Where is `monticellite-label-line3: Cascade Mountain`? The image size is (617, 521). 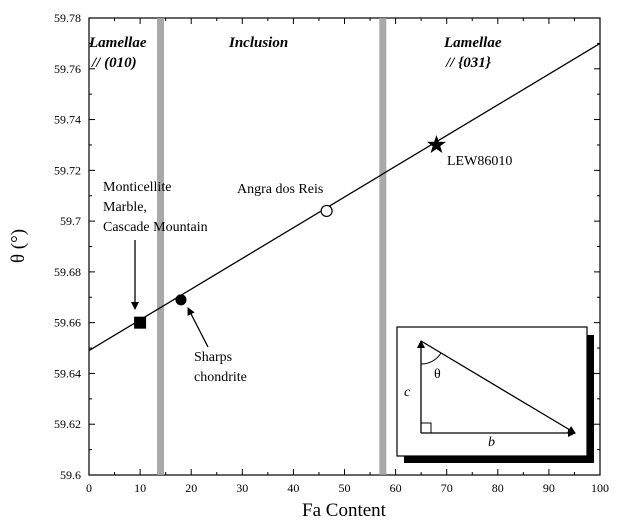
monticellite-label-line3: Cascade Mountain is located at coordinates (155, 227).